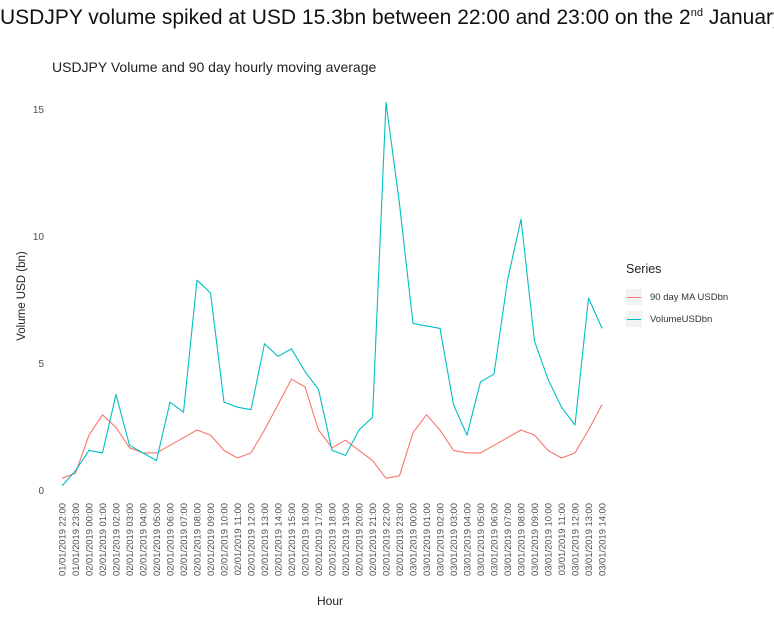  I want to click on x-tick-label: 03/01/2019 08:00, so click(521, 539).